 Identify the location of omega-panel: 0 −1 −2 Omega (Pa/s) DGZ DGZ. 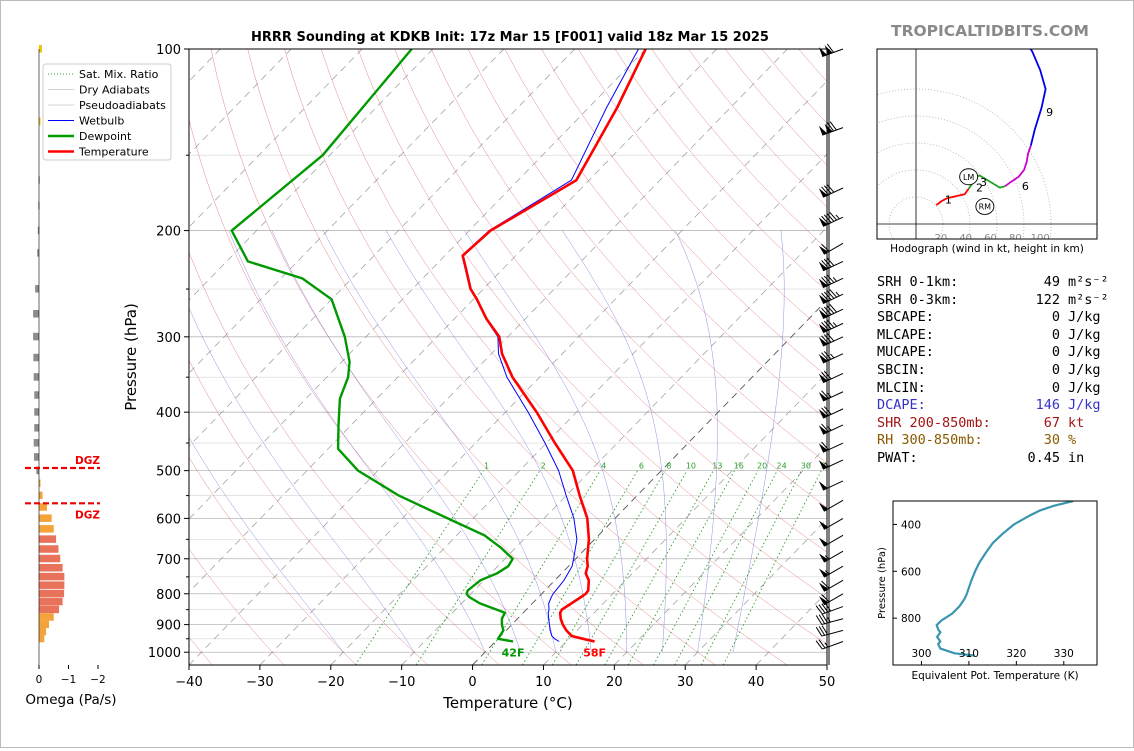
(71, 376).